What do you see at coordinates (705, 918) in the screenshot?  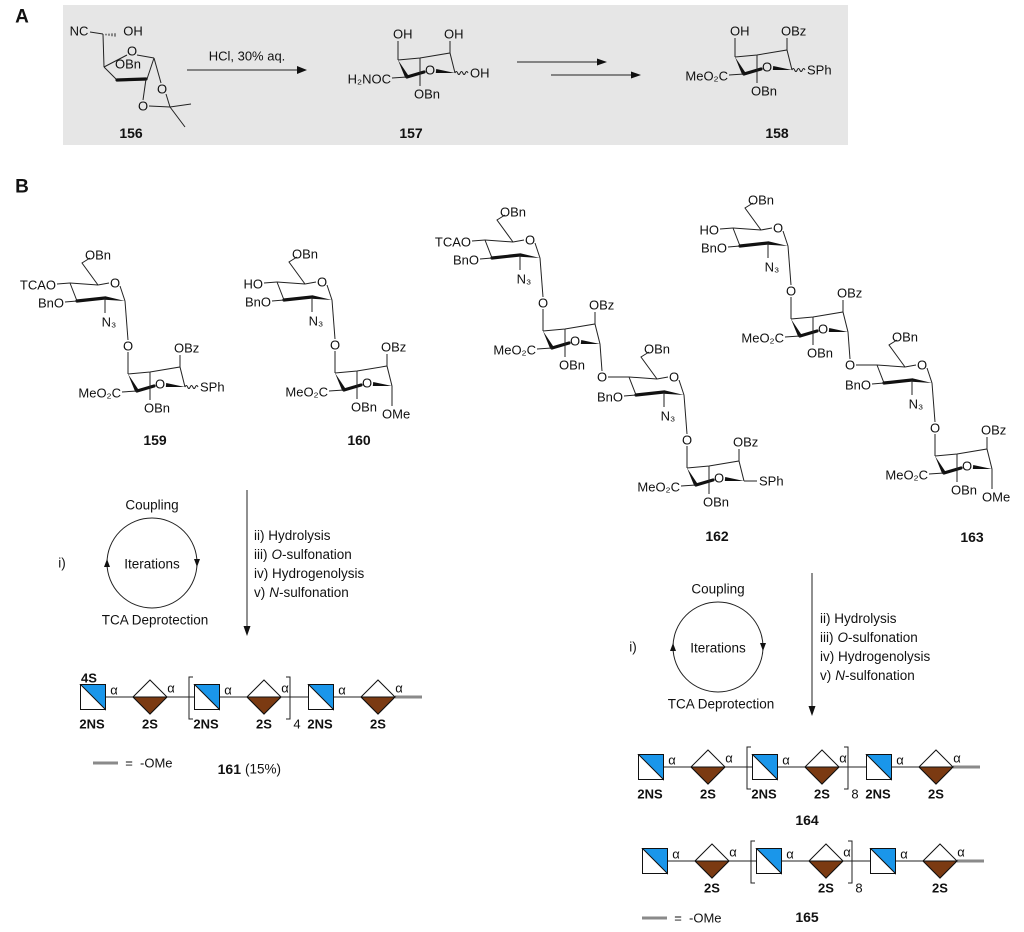 I see `legend-ome-label: -OMe` at bounding box center [705, 918].